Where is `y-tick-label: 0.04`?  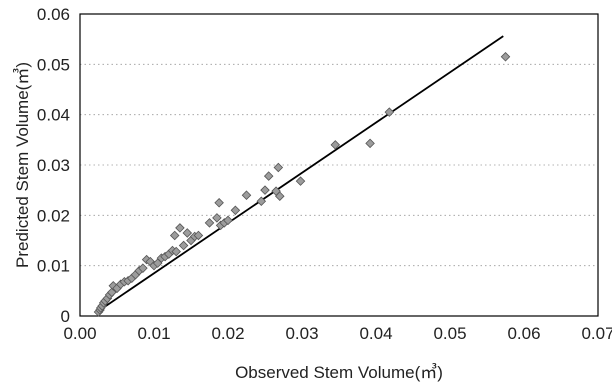
y-tick-label: 0.04 is located at coordinates (53, 115).